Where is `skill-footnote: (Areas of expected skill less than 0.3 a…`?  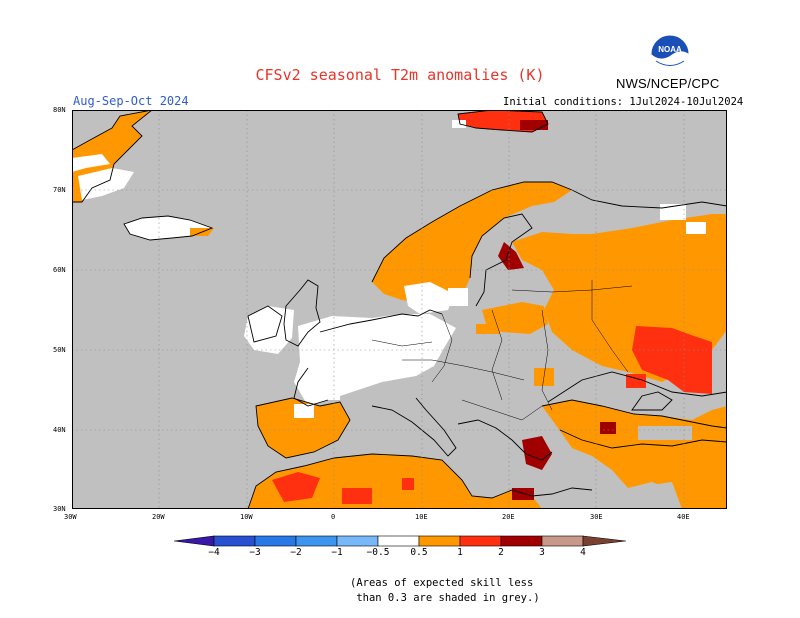
skill-footnote: (Areas of expected skill less than 0.3 a… is located at coordinates (445, 591).